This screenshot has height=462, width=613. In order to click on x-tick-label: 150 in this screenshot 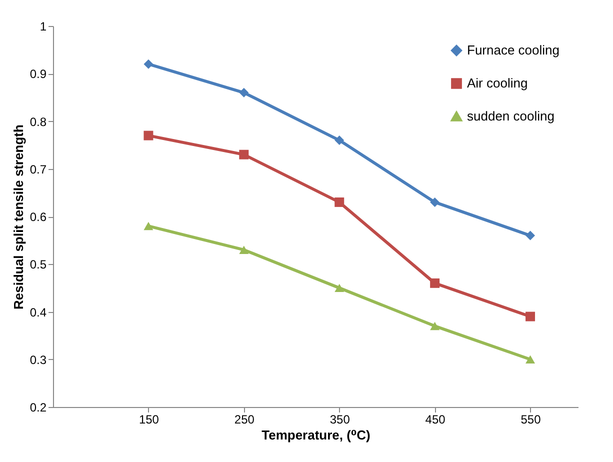, I will do `click(149, 419)`.